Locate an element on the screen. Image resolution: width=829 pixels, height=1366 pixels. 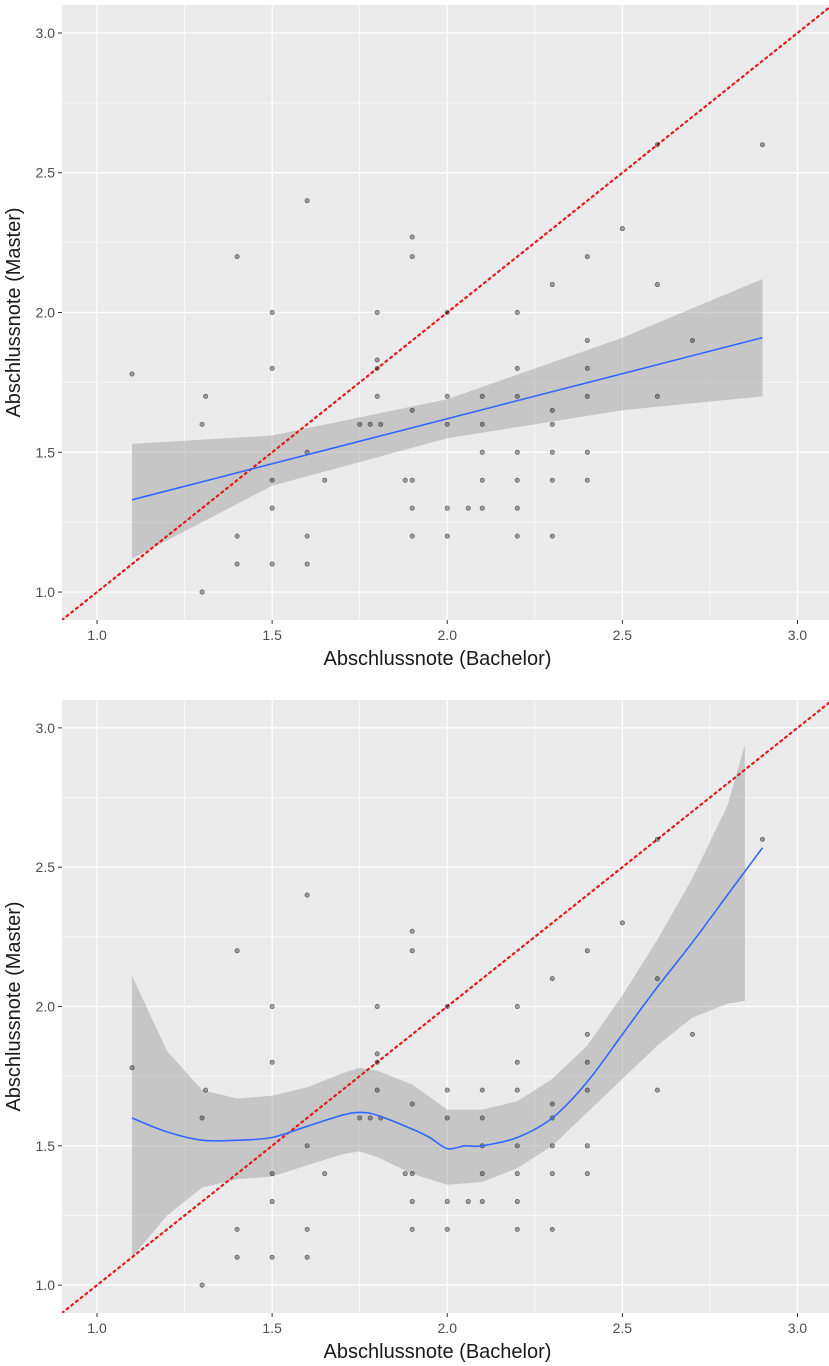
x-tick-label: 1.0 is located at coordinates (97, 635).